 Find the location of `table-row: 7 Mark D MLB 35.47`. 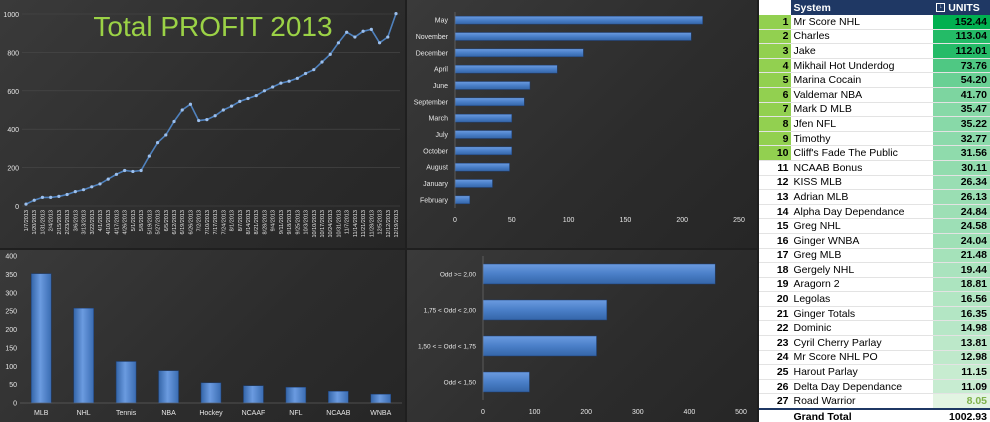

table-row: 7 Mark D MLB 35.47 is located at coordinates (874, 110).